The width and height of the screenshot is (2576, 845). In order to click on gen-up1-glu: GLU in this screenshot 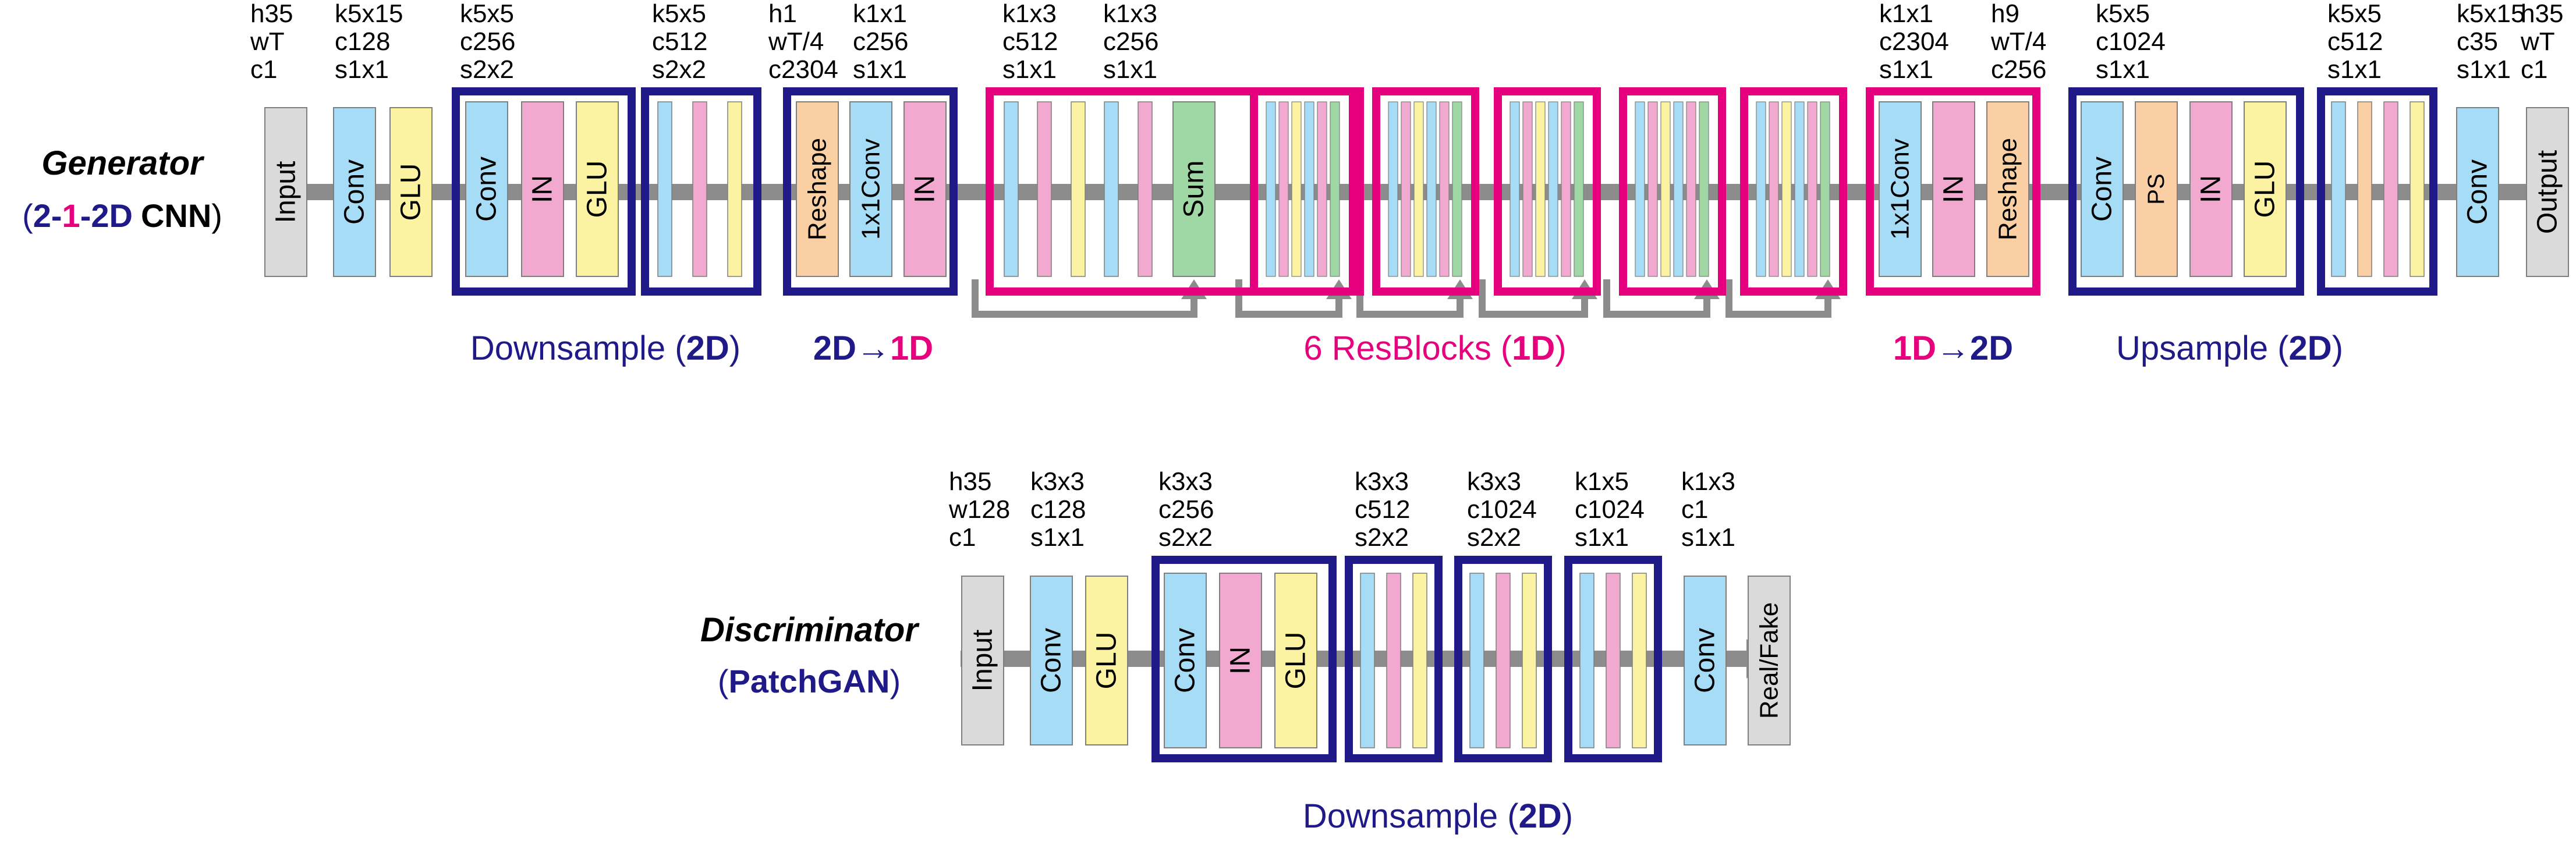, I will do `click(2265, 189)`.